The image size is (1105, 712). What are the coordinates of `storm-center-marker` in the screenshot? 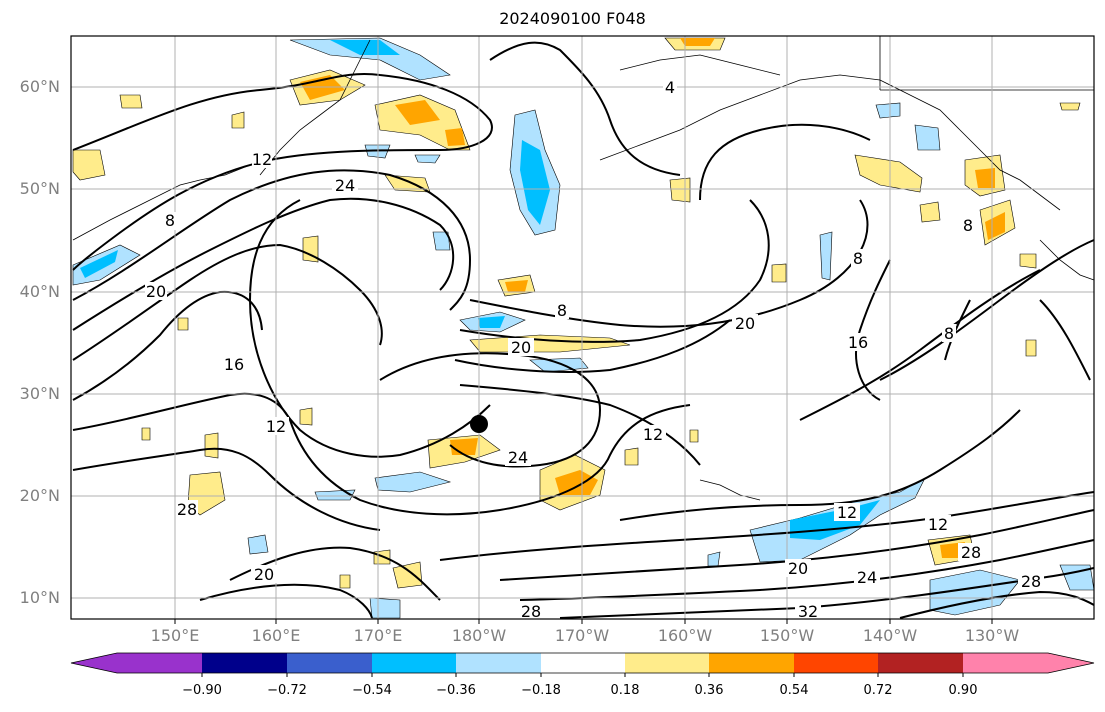 It's located at (479, 424).